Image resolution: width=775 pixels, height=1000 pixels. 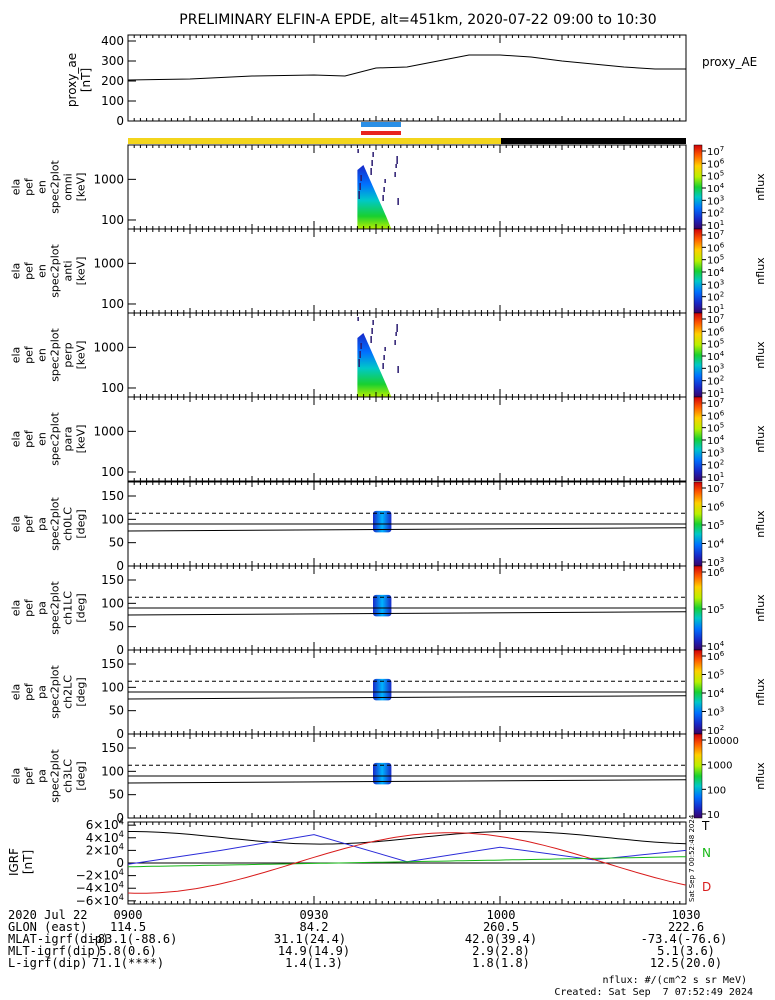 What do you see at coordinates (48, 915) in the screenshot?
I see `row-date-label: 2020 Jul 22` at bounding box center [48, 915].